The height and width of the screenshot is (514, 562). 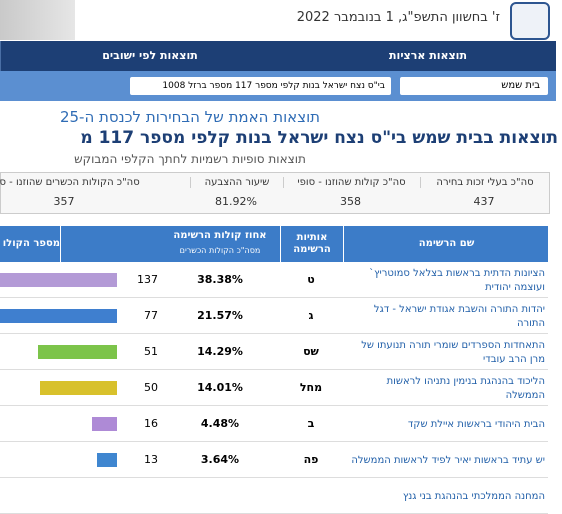 I want to click on list-percent: 38.38%, so click(x=220, y=279).